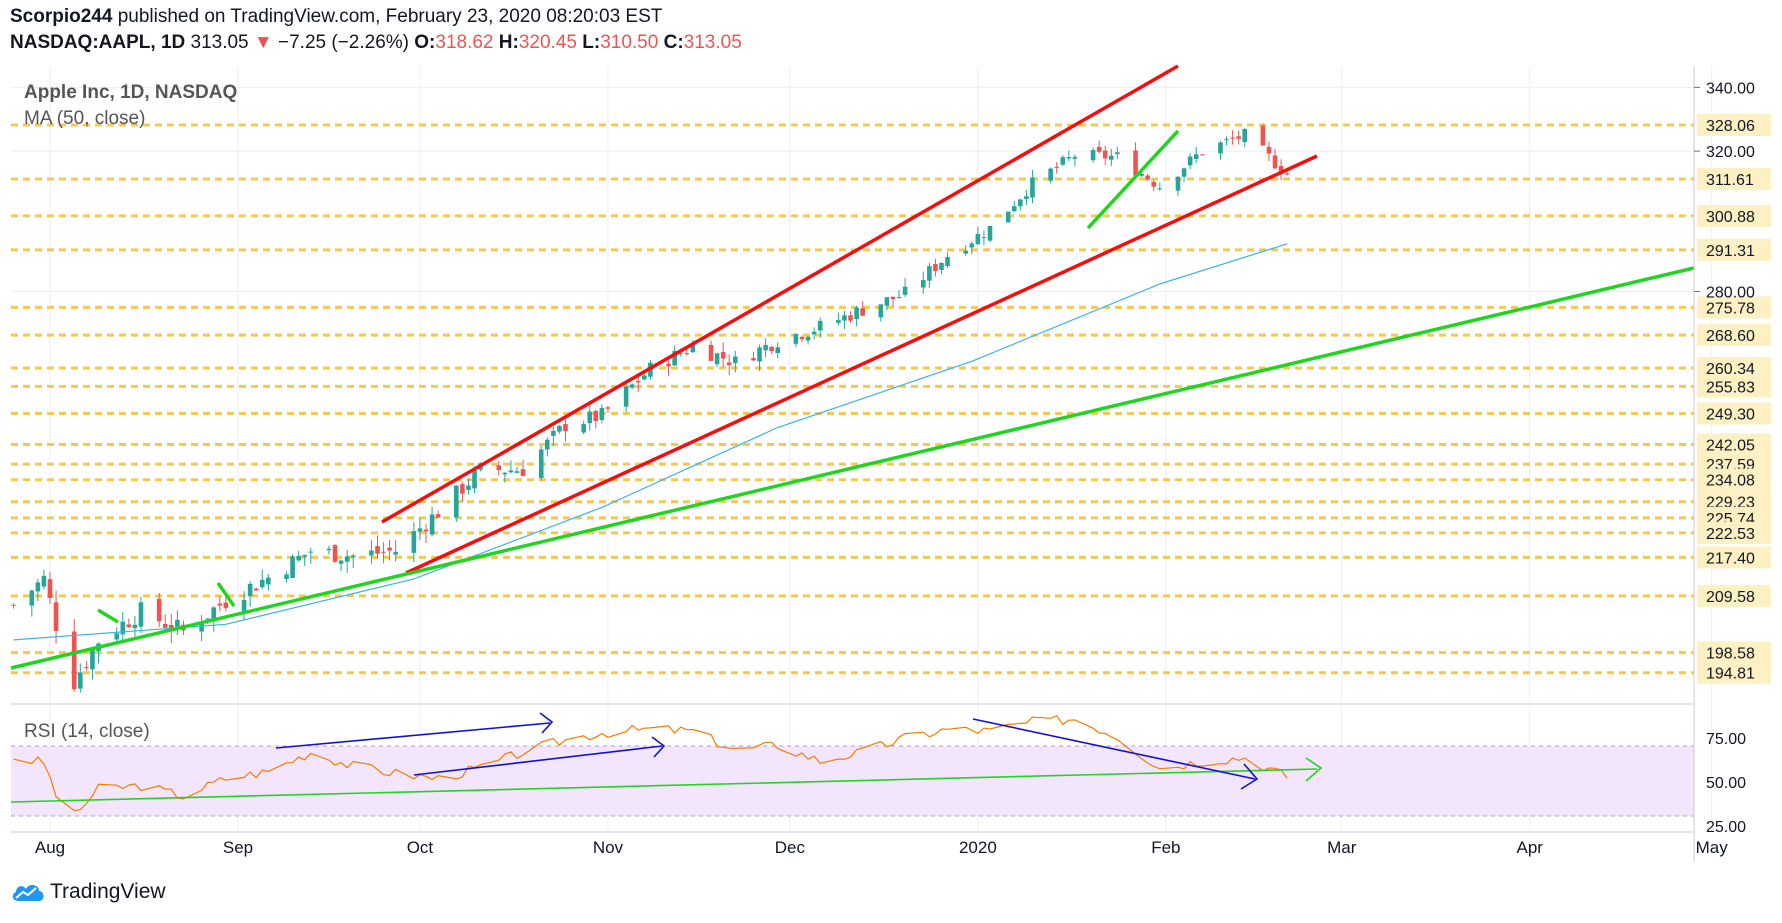 The width and height of the screenshot is (1782, 923). I want to click on low-value: 310.50, so click(629, 42).